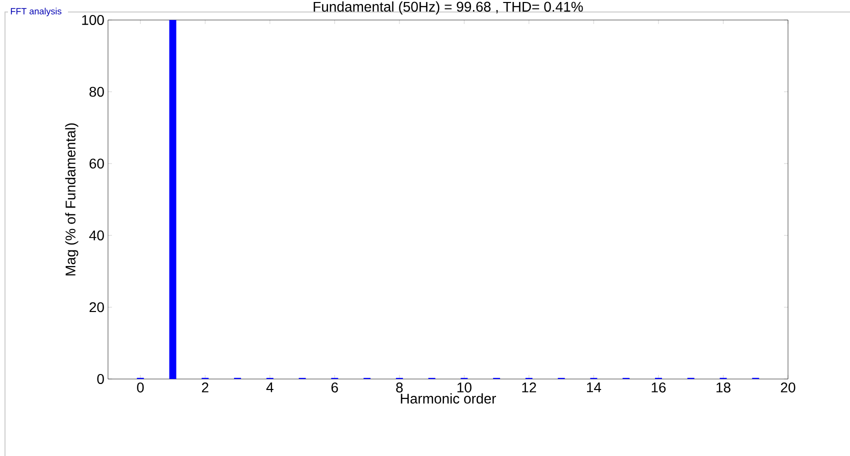 The width and height of the screenshot is (850, 456). What do you see at coordinates (71, 199) in the screenshot?
I see `y-axis-title: Mag (% of Fundamental)` at bounding box center [71, 199].